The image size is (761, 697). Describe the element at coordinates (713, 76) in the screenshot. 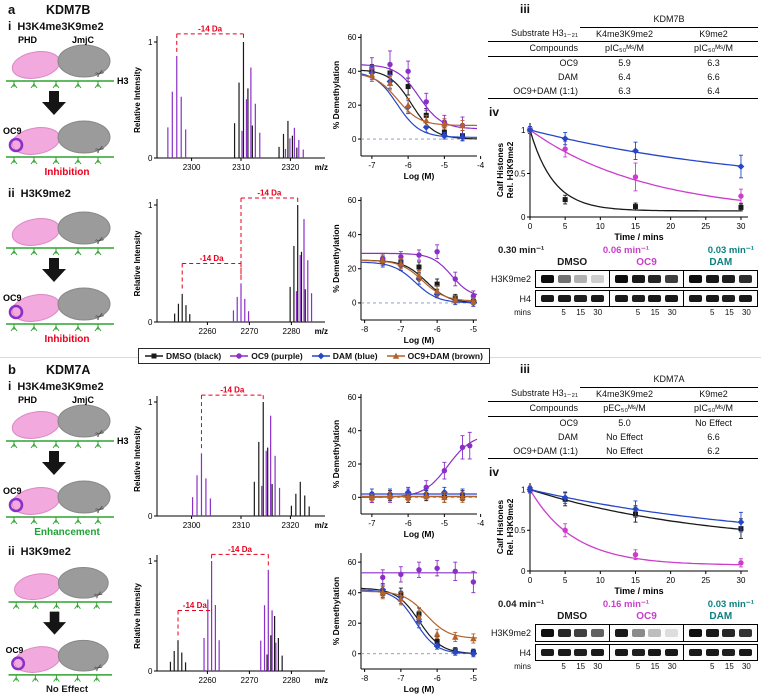

I see `table-cell: 6.6` at that location.